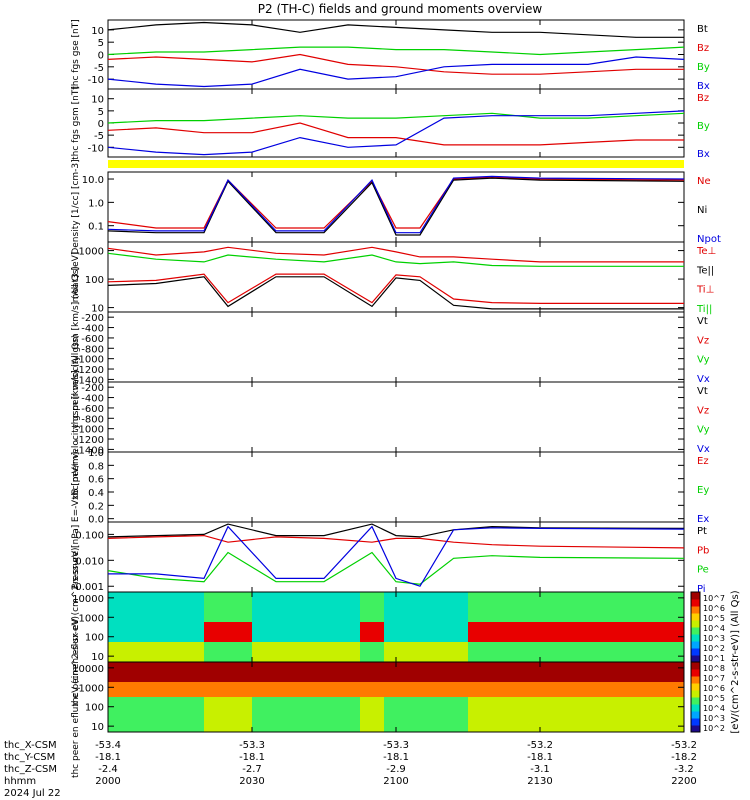  Describe the element at coordinates (89, 561) in the screenshot. I see `y-tick-label: 0.010` at that location.